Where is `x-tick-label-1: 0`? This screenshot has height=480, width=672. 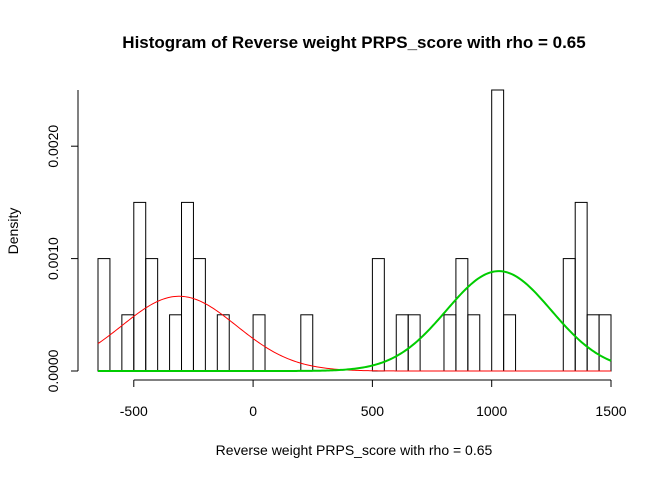 x-tick-label-1: 0 is located at coordinates (253, 411).